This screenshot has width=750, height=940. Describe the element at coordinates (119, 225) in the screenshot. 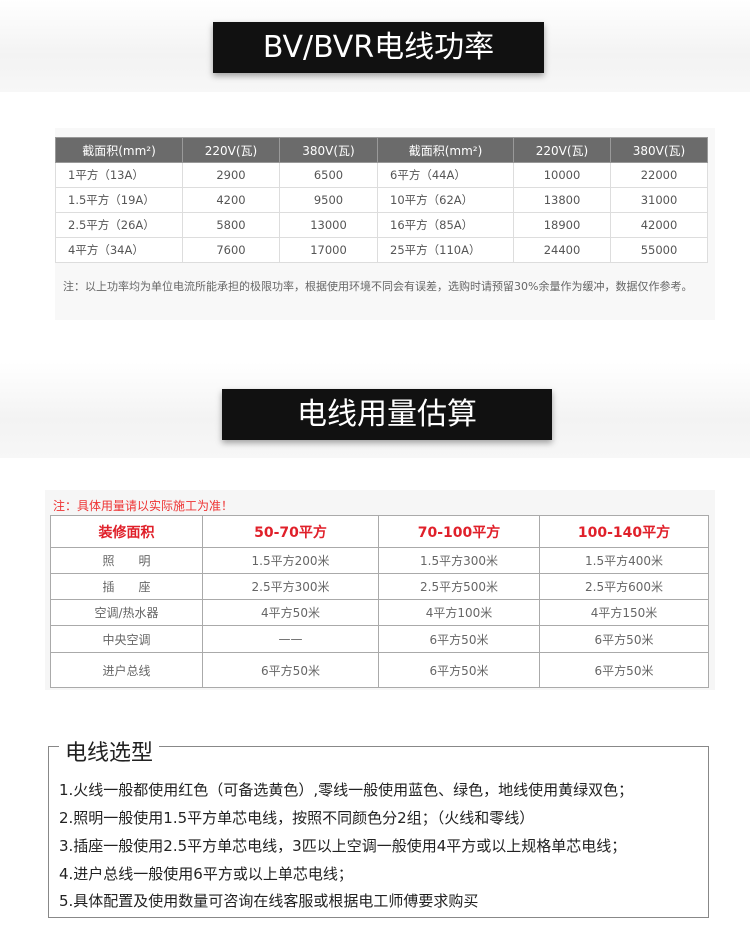

I see `table-cell: 2.5平方（26A）` at that location.